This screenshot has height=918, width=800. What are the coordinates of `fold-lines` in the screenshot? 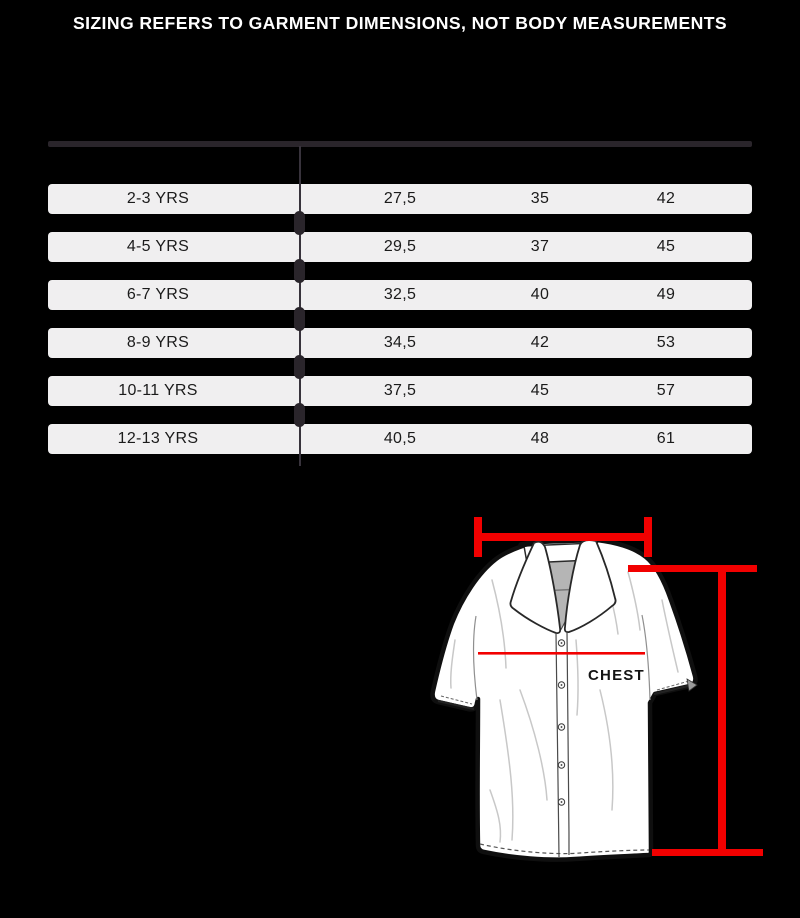 It's located at (564, 701).